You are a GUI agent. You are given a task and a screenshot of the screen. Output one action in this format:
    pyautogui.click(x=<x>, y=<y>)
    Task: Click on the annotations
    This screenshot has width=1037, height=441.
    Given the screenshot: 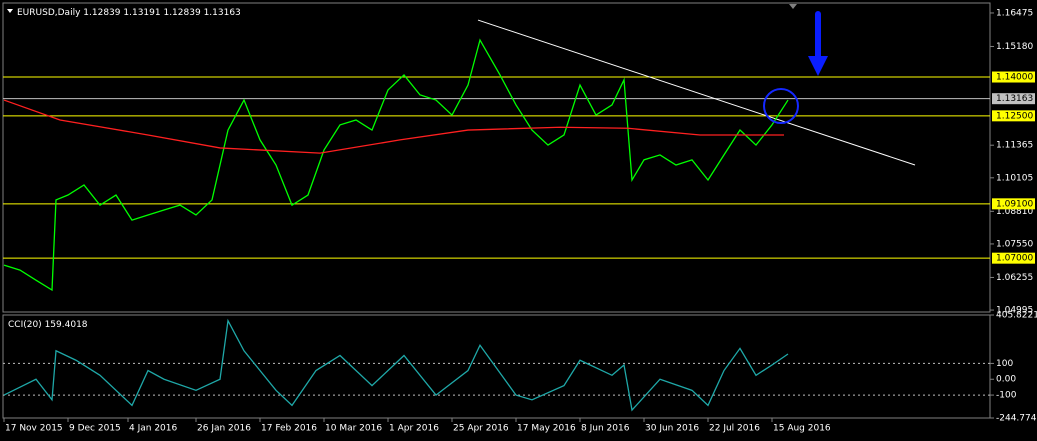 What is the action you would take?
    pyautogui.click(x=795, y=67)
    